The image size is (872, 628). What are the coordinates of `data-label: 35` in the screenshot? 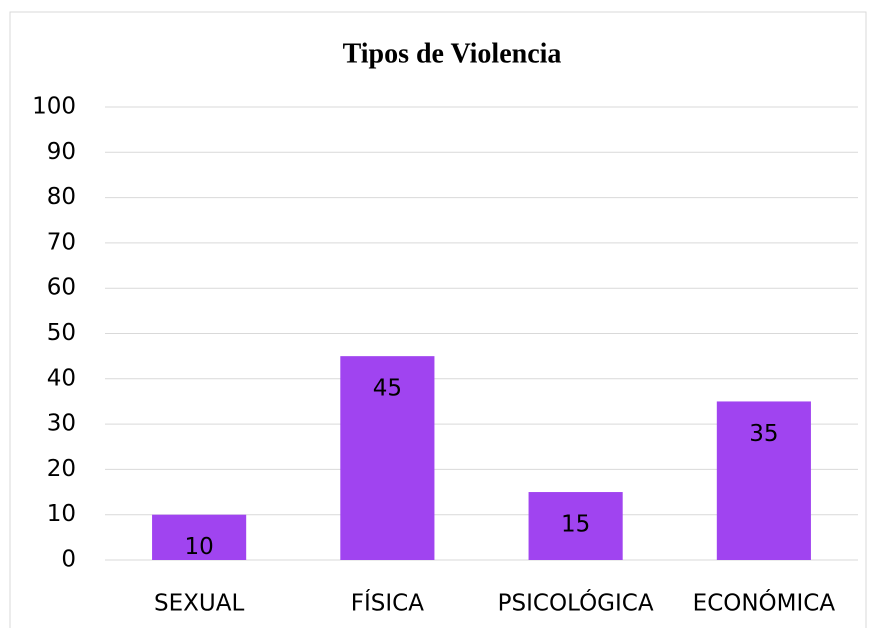 It's located at (763, 434).